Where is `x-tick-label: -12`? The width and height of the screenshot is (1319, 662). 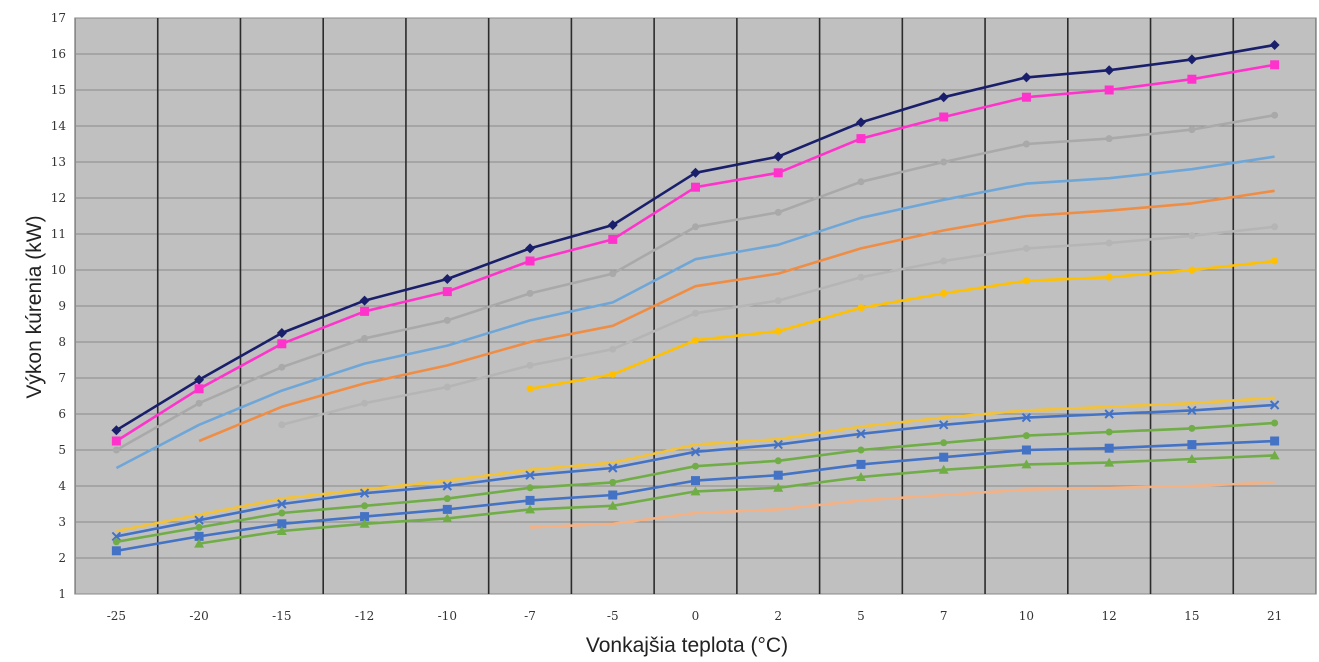 x-tick-label: -12 is located at coordinates (364, 616).